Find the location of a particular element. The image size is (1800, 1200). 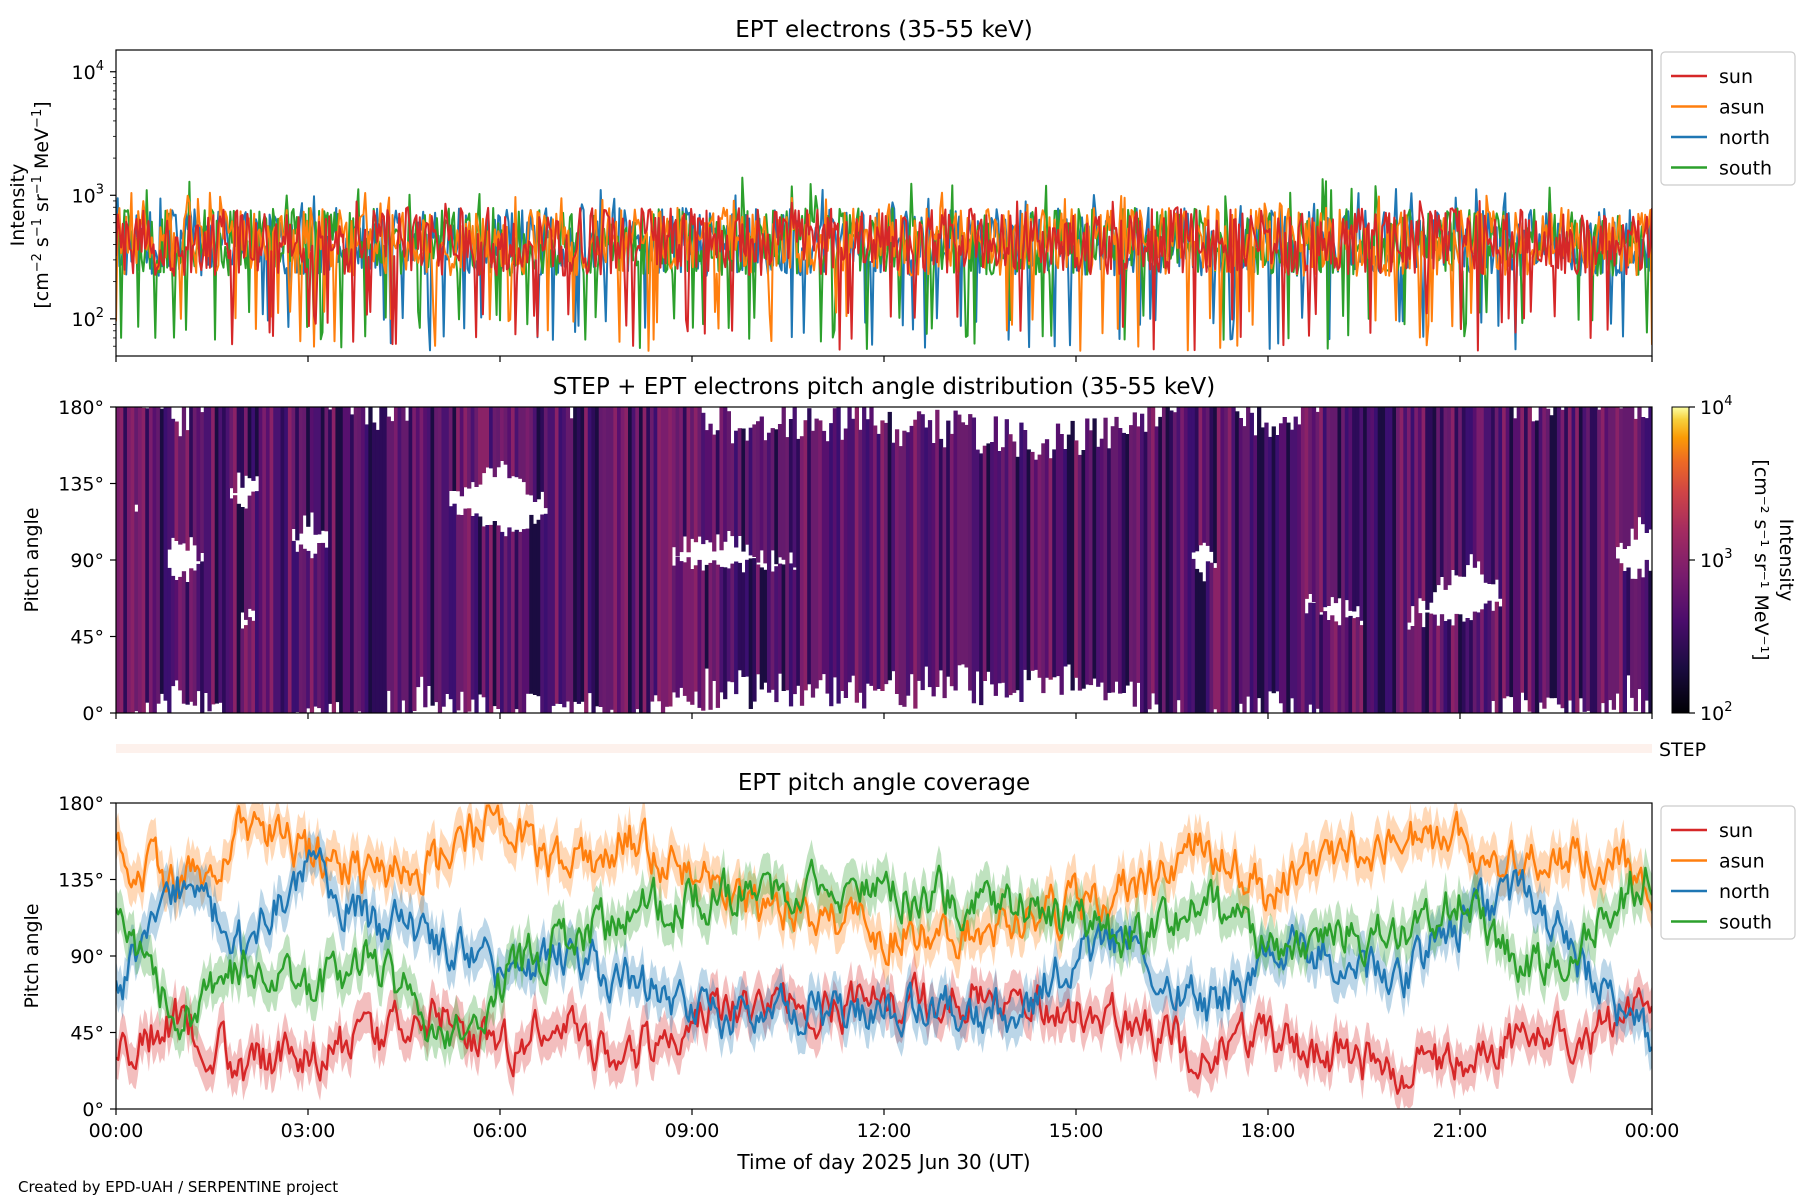

step-label: STEP is located at coordinates (1682, 750).